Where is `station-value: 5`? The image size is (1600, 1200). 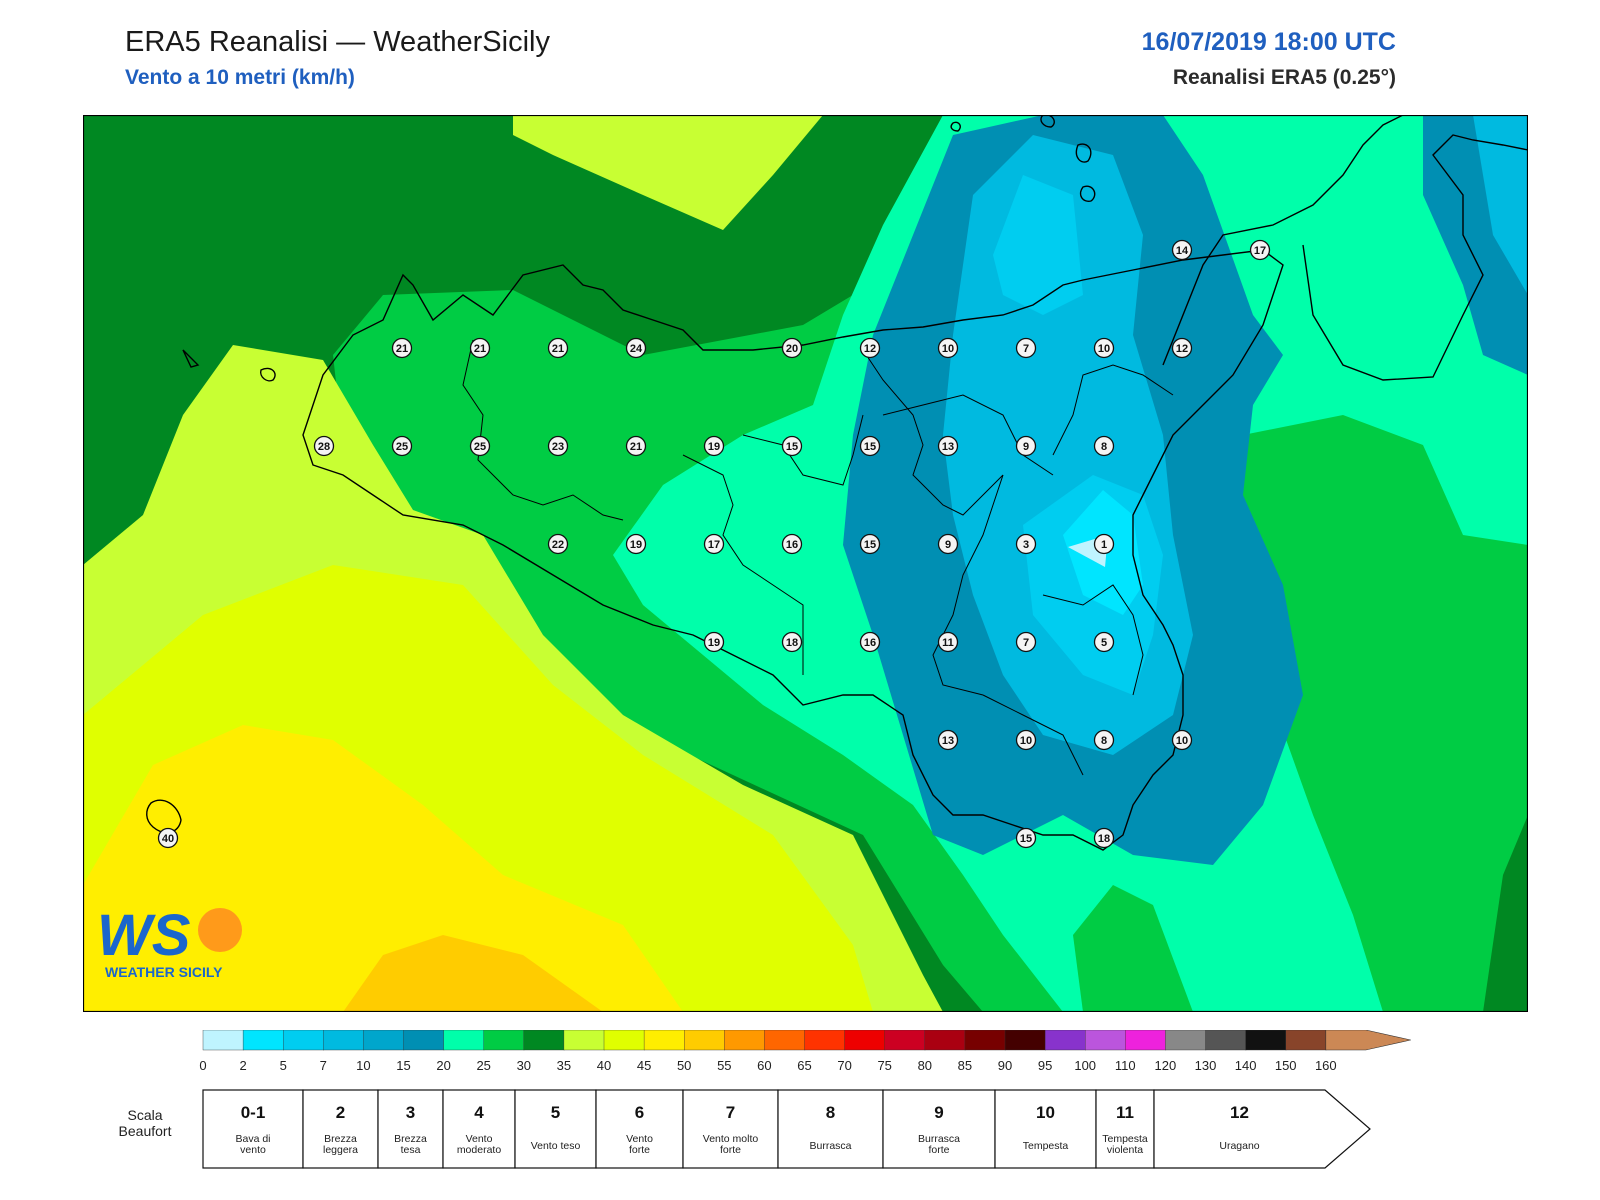
station-value: 5 is located at coordinates (1104, 643).